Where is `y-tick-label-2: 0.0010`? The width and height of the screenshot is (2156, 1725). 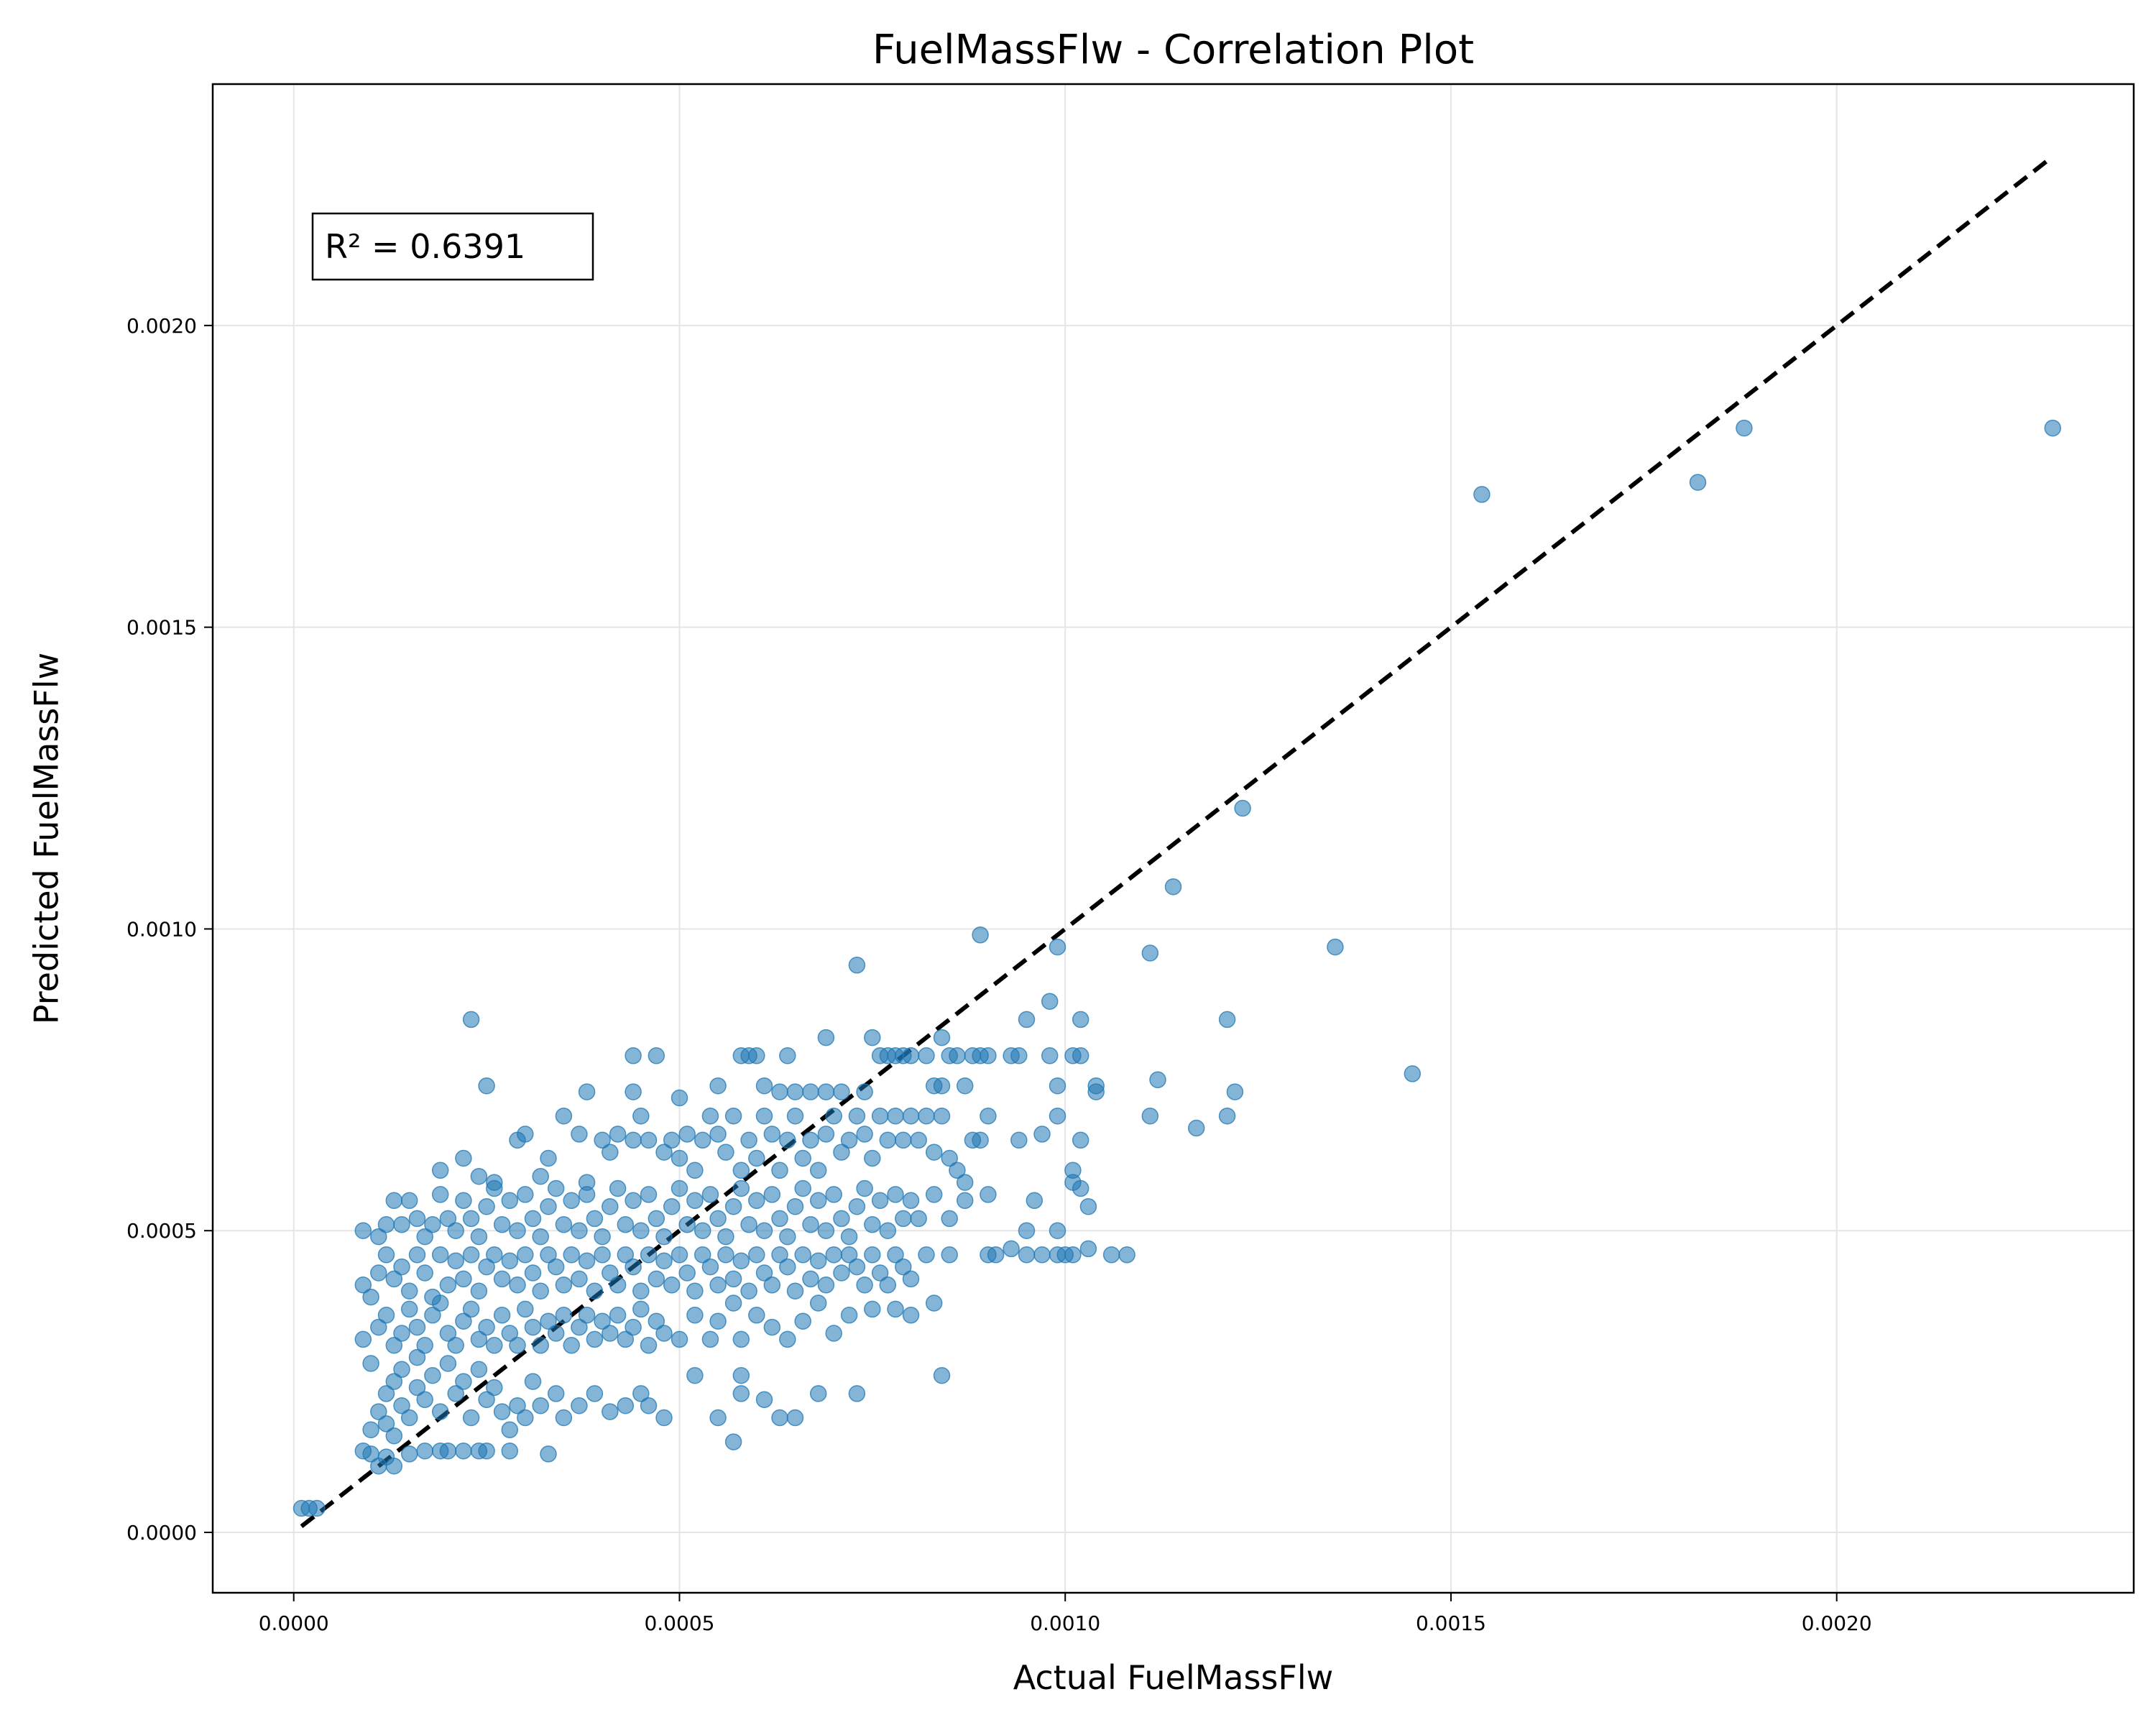 y-tick-label-2: 0.0010 is located at coordinates (162, 929).